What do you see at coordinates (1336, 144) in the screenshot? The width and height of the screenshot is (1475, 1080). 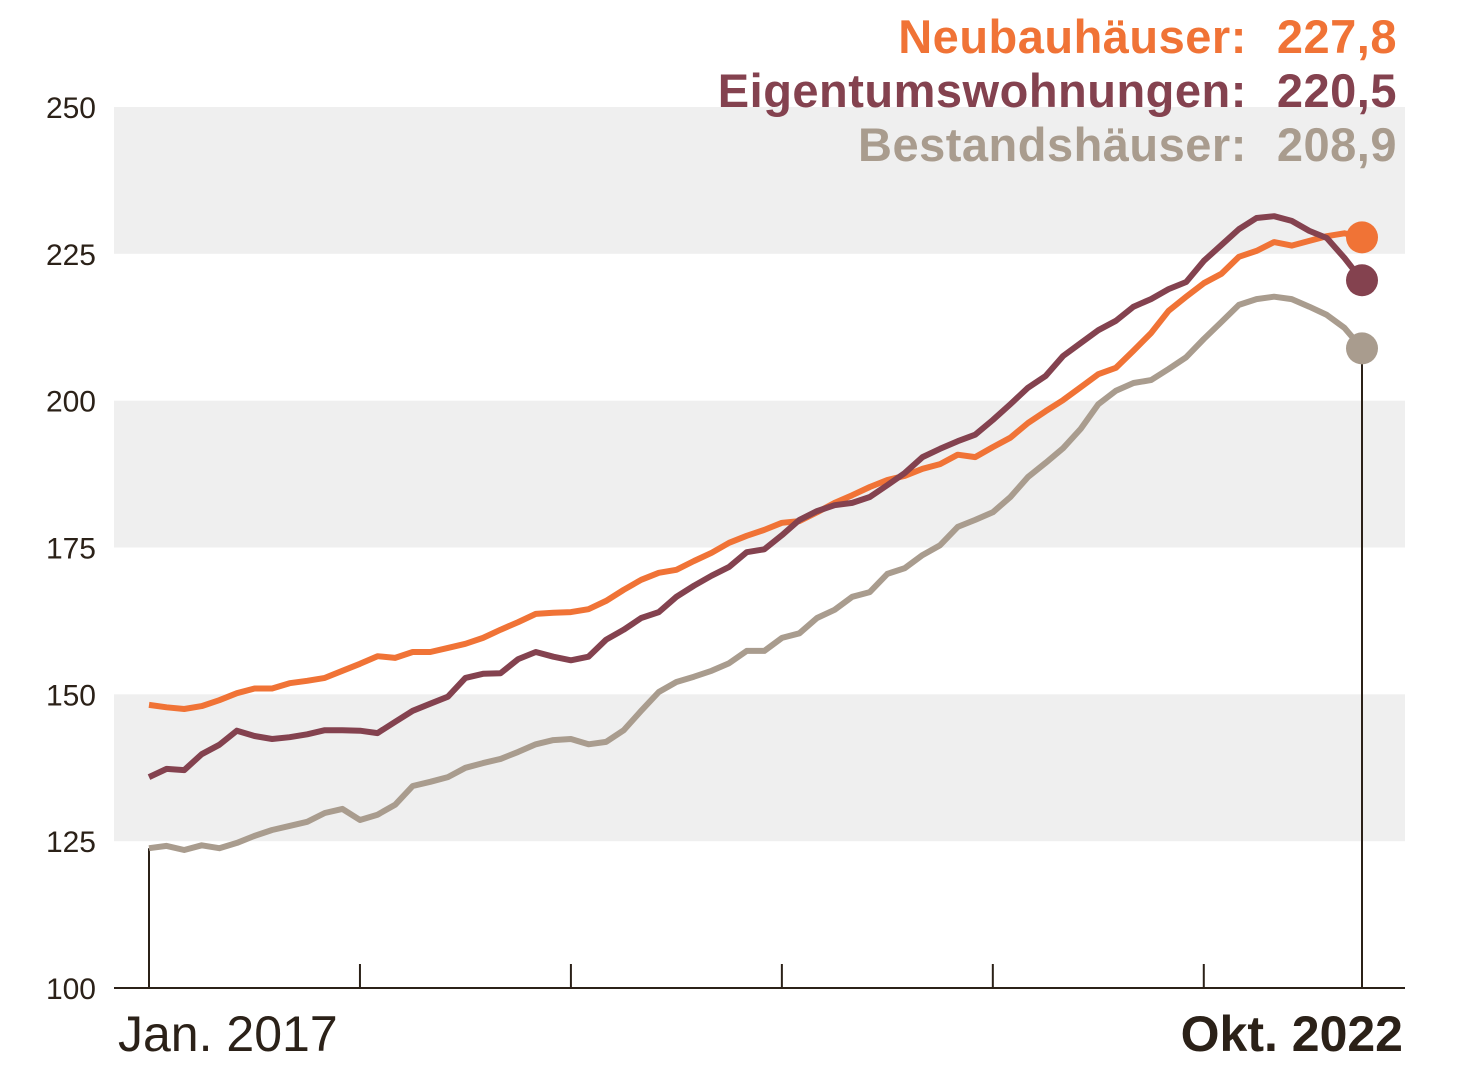 I see `legend-value: 208,9` at bounding box center [1336, 144].